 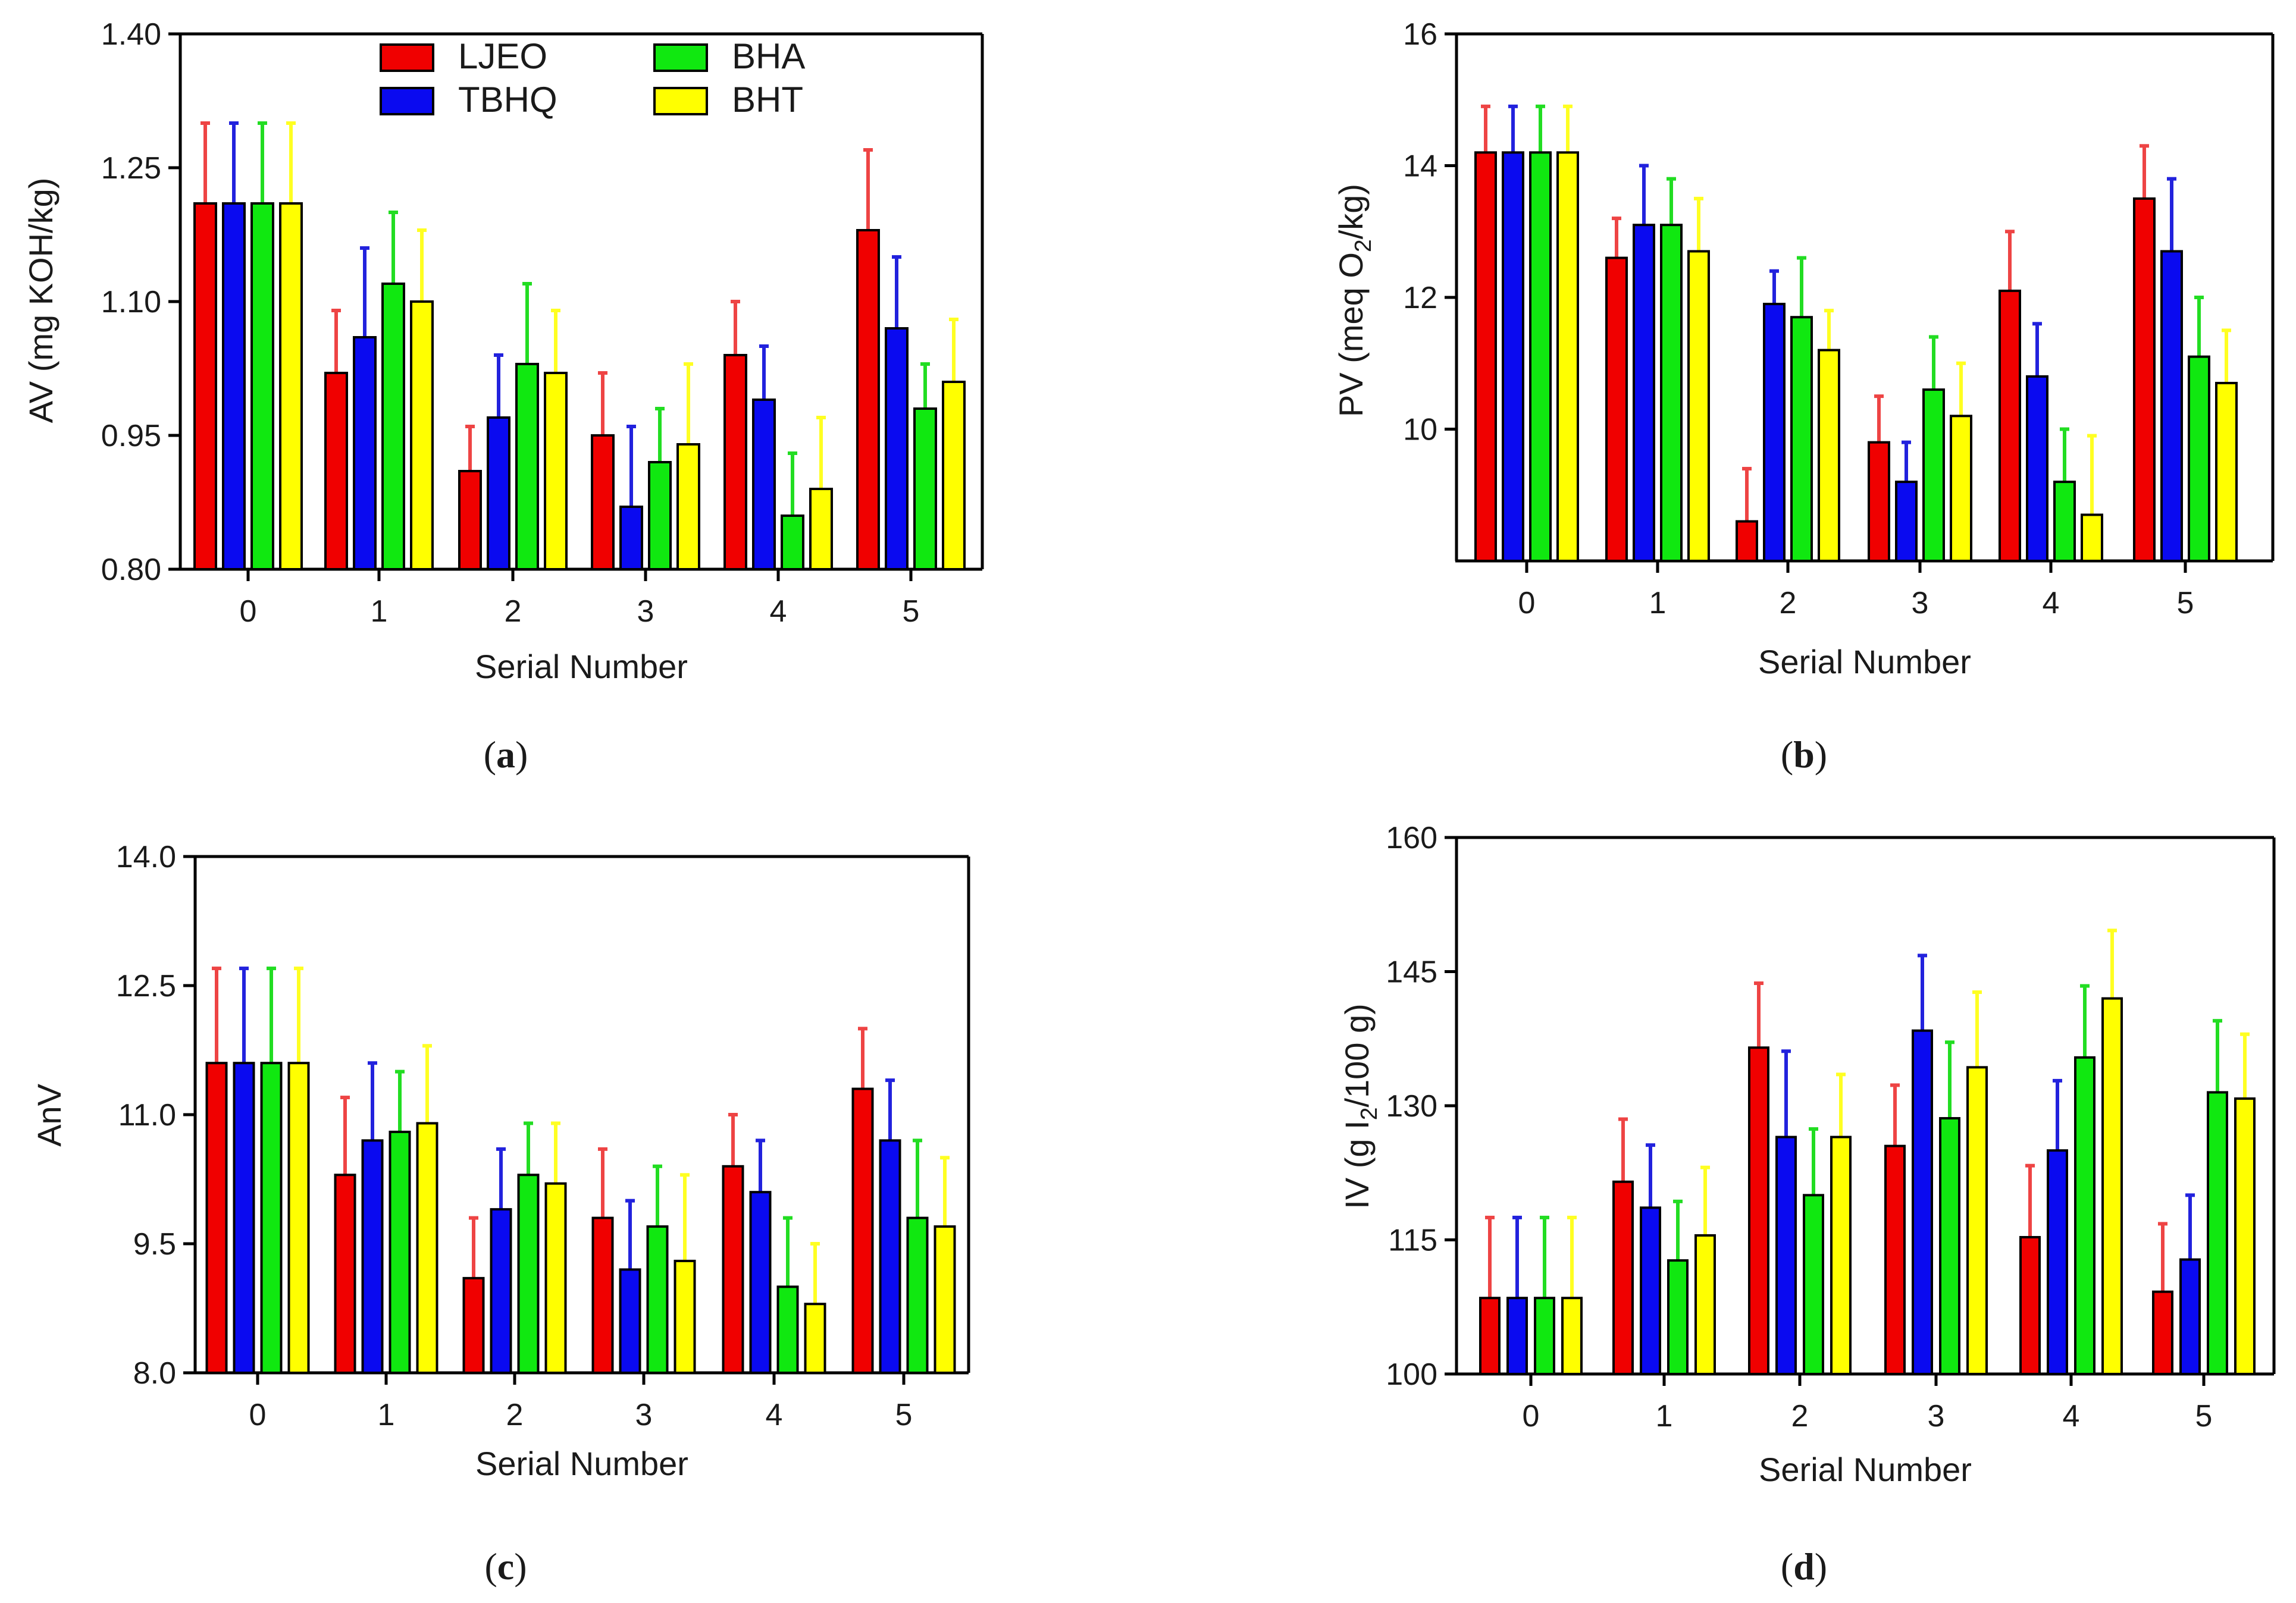 What do you see at coordinates (1360, 1106) in the screenshot?
I see `y-axis-label: IV (g I2/100 g)` at bounding box center [1360, 1106].